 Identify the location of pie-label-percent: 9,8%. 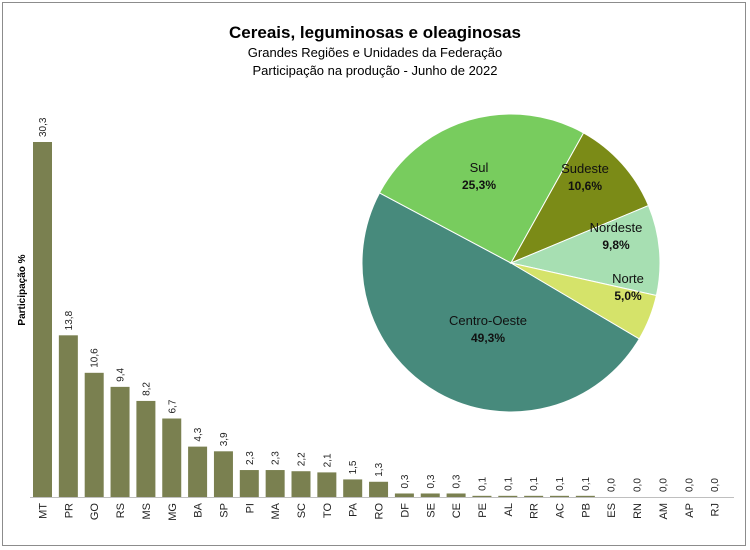
(616, 245).